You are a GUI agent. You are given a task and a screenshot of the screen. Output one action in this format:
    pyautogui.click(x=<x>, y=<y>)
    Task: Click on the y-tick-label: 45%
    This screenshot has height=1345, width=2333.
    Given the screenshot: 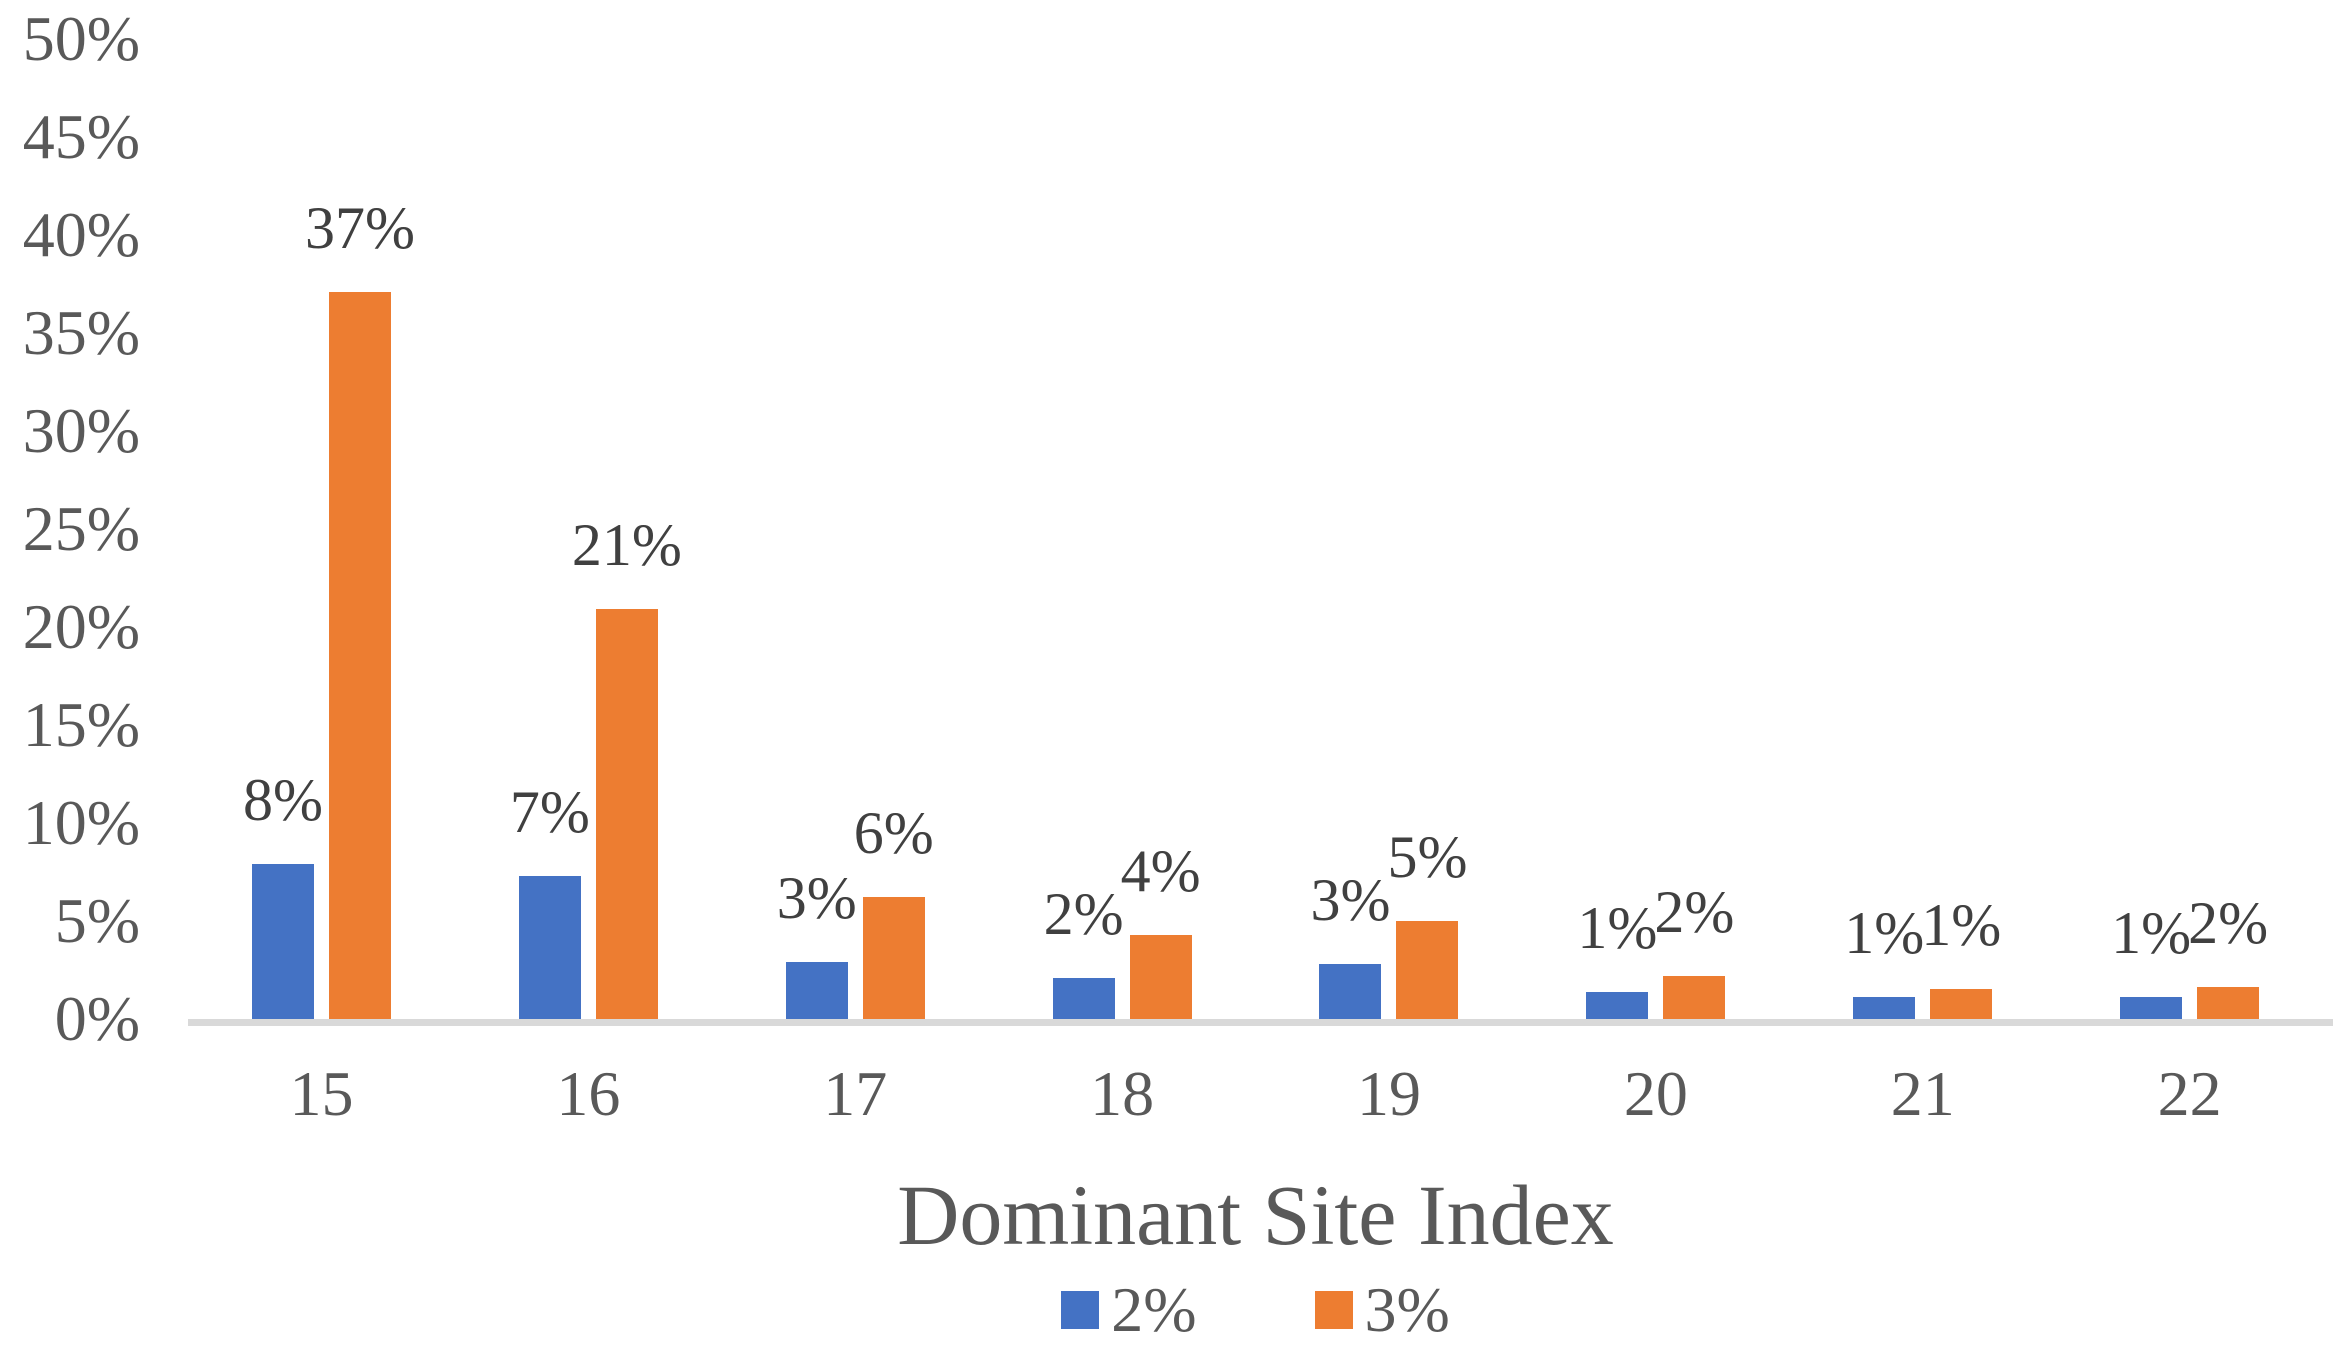 What is the action you would take?
    pyautogui.click(x=81, y=136)
    